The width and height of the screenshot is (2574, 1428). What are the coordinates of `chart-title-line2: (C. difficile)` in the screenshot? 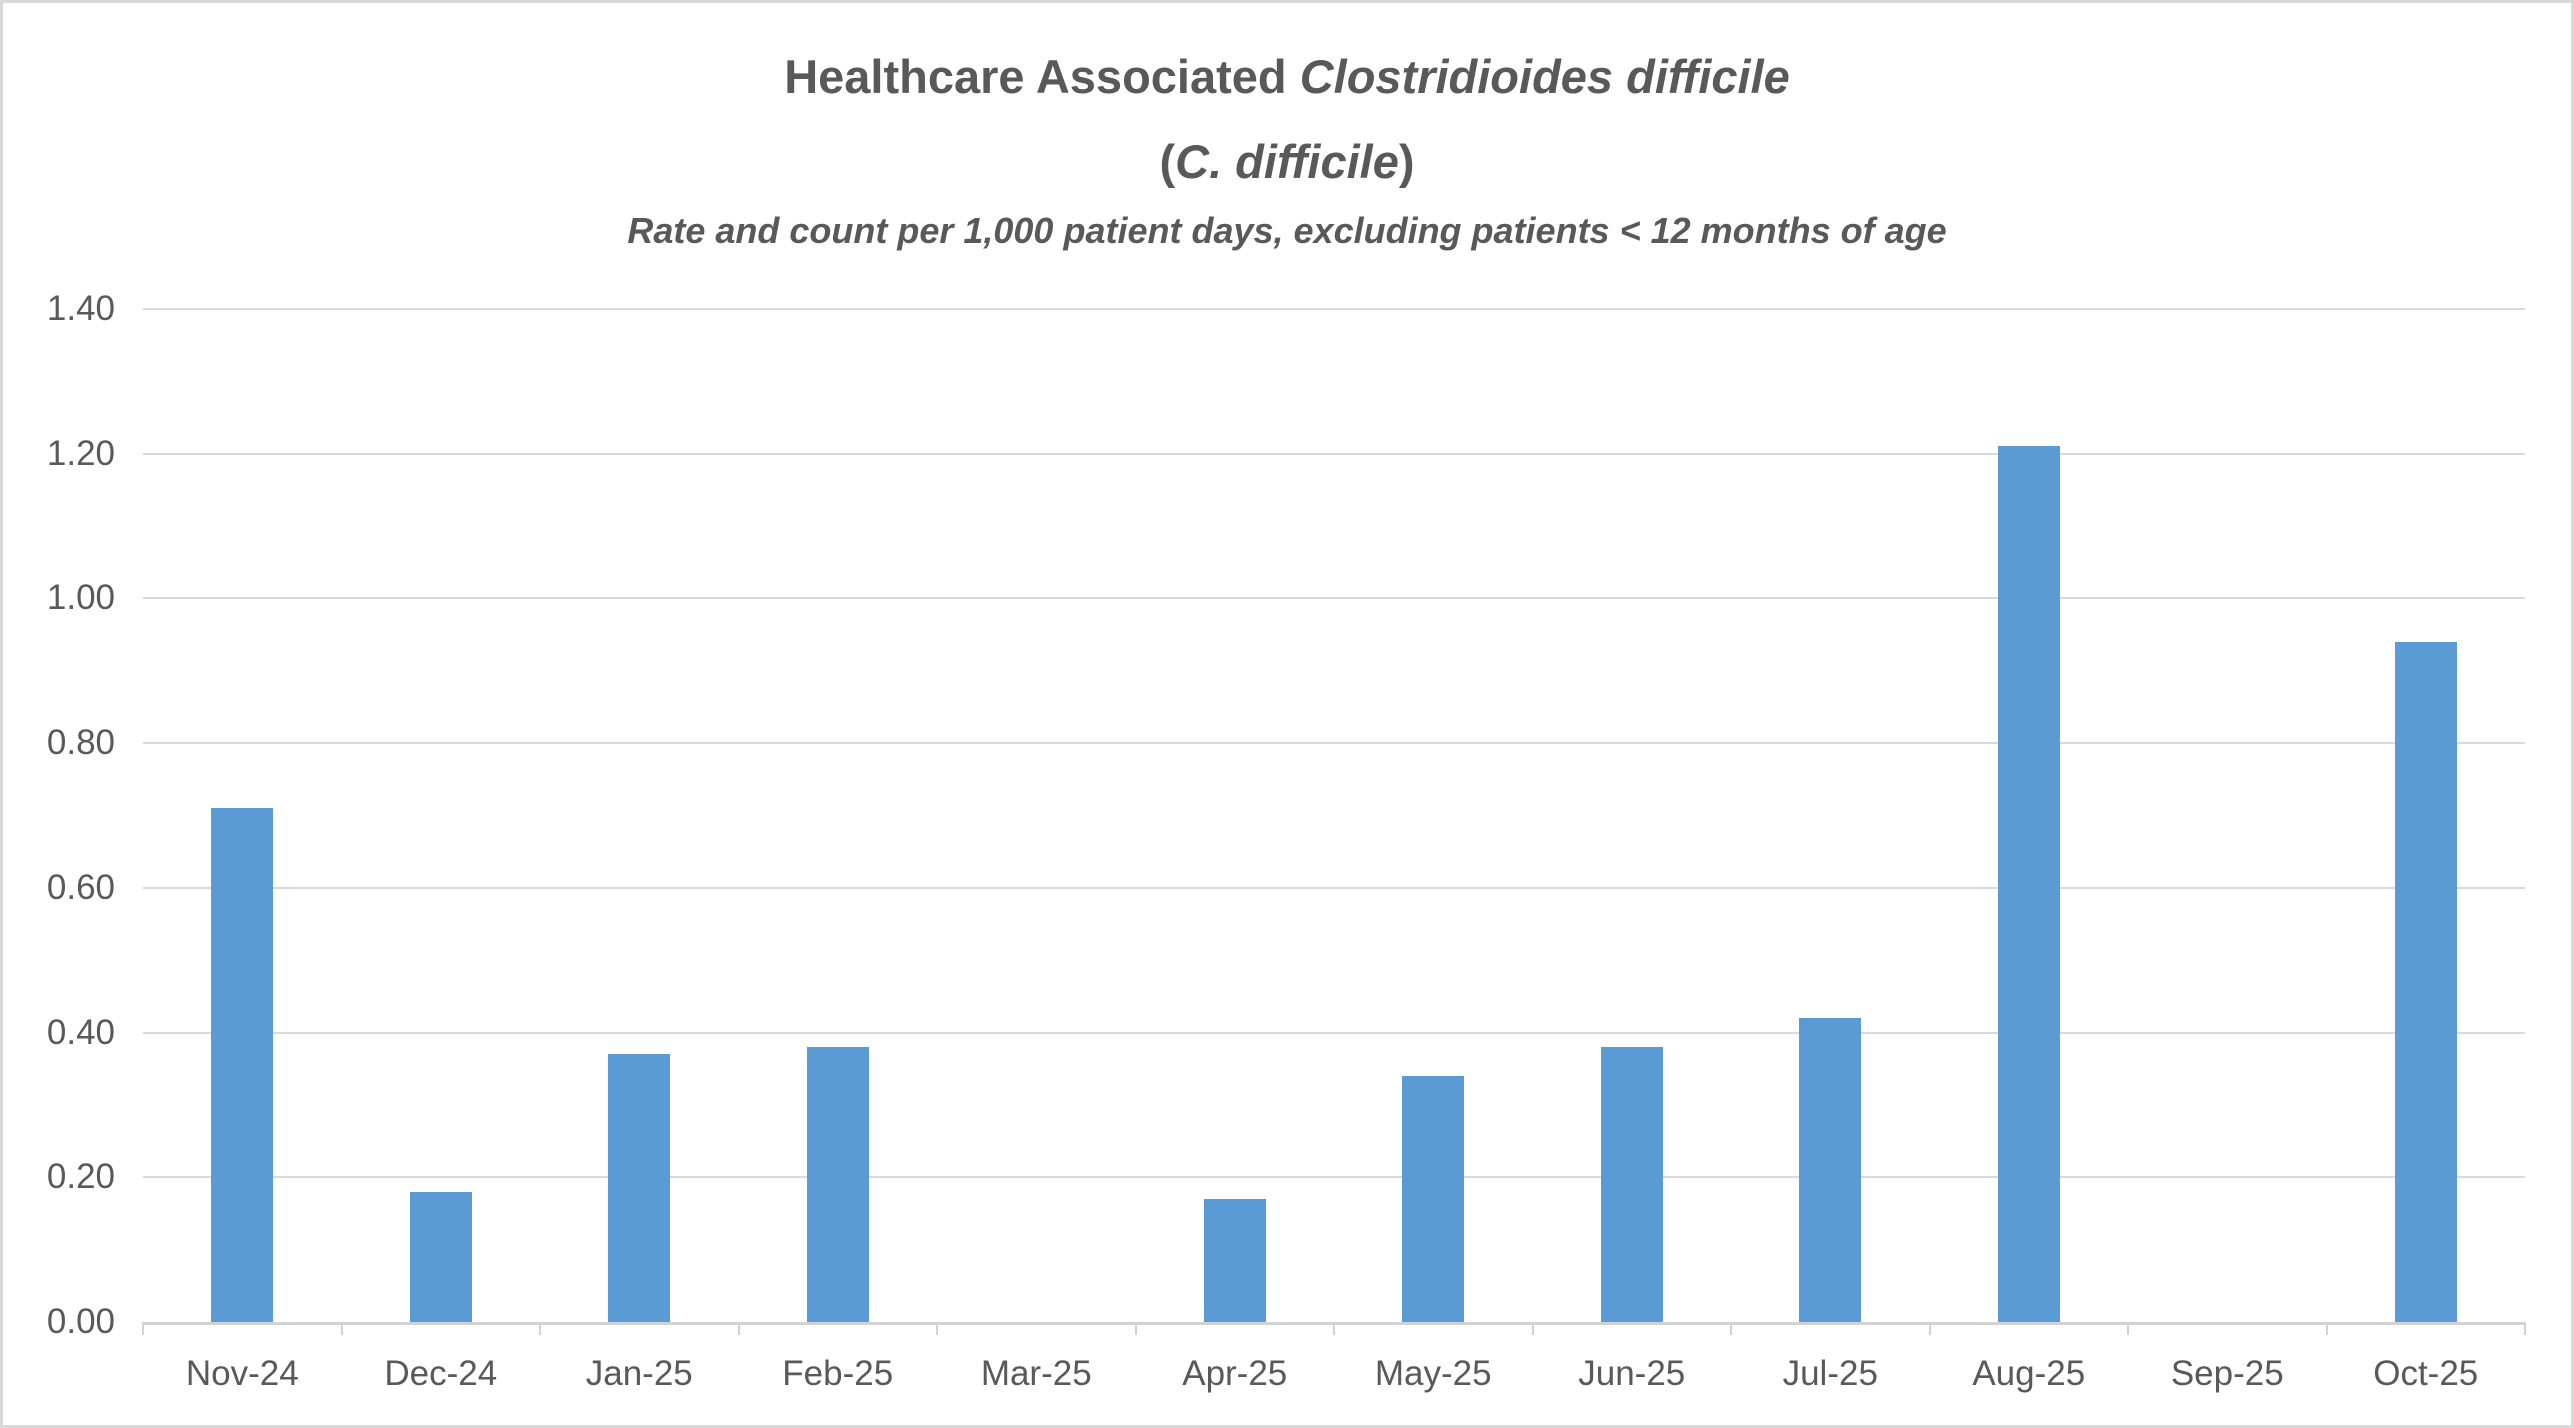 It's located at (1287, 161).